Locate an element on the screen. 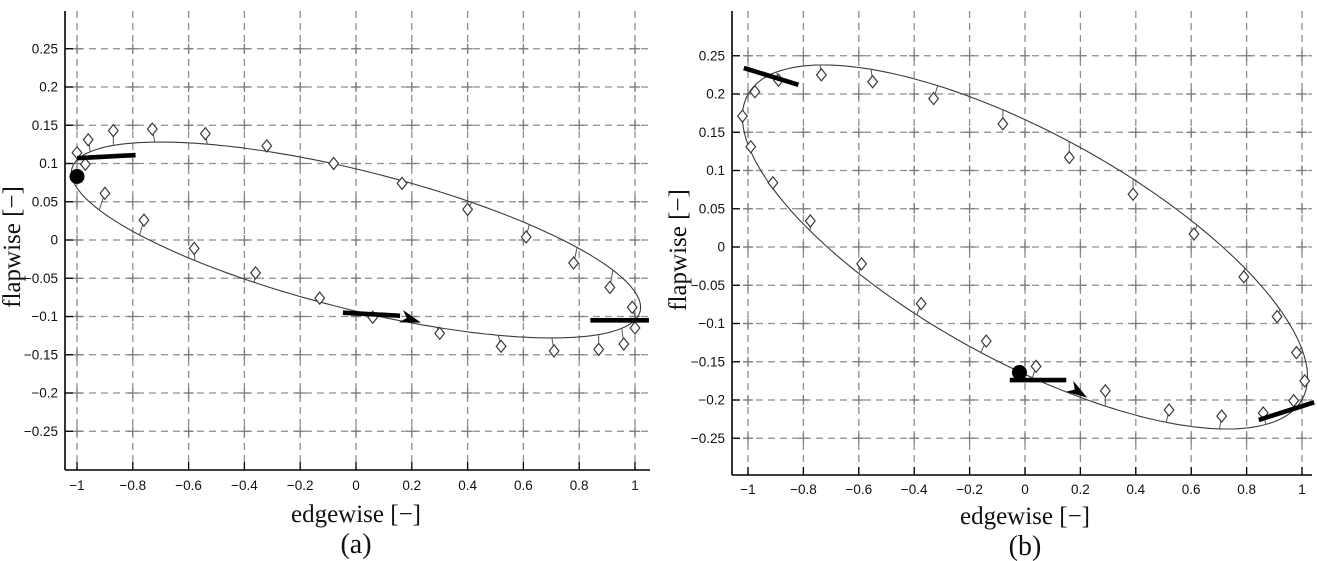  y-axis-label: flapwise [−] is located at coordinates (13, 247).